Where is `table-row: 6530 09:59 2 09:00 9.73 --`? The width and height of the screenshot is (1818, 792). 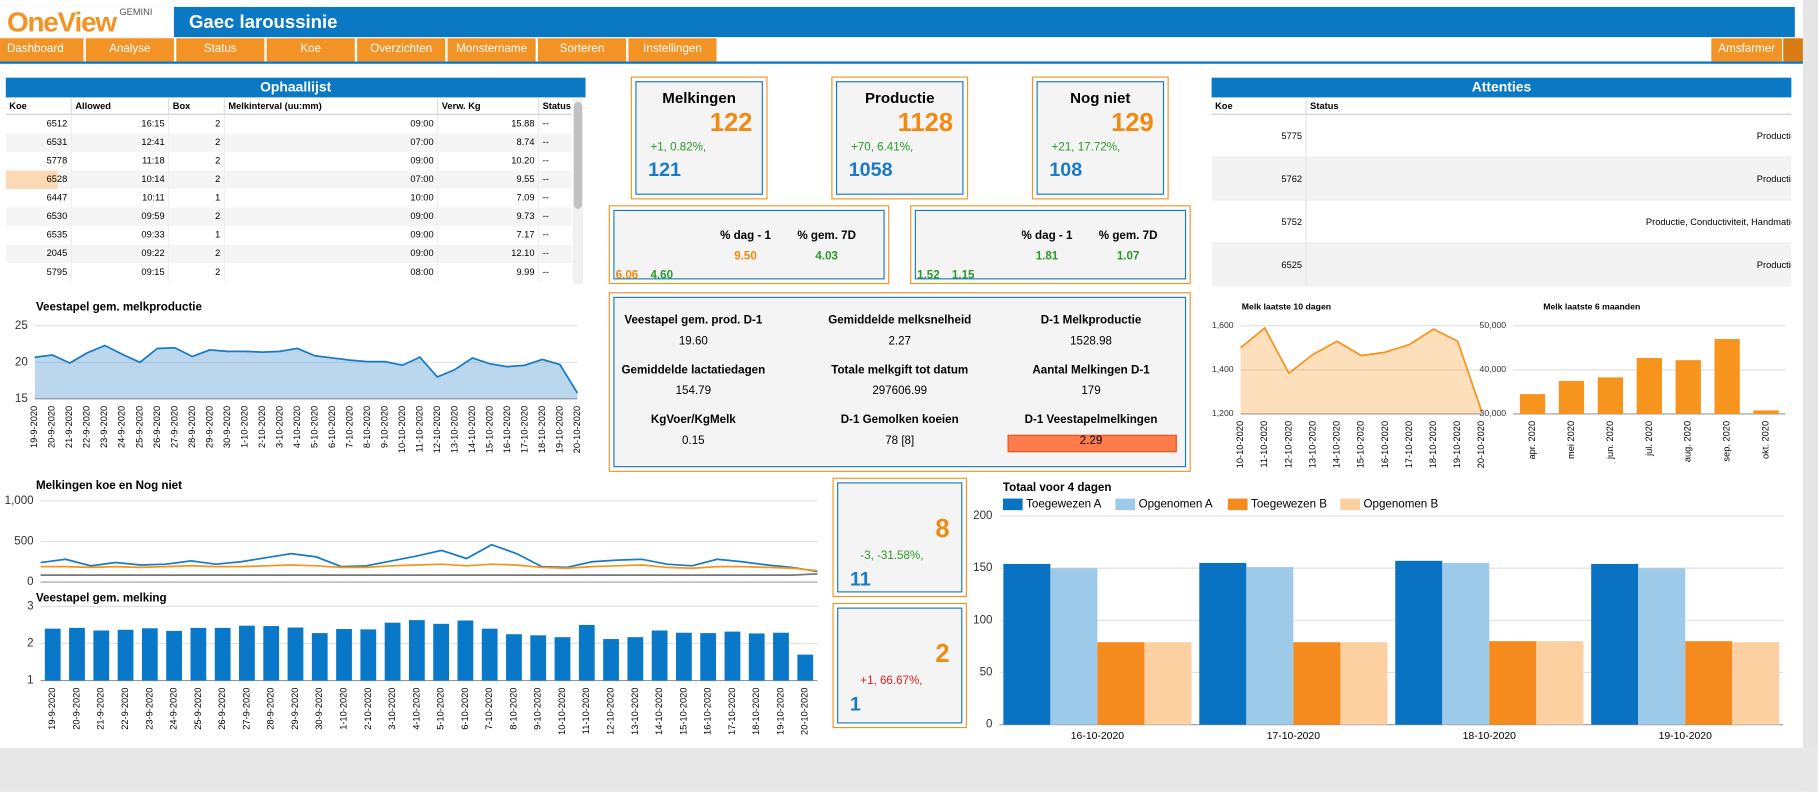 table-row: 6530 09:59 2 09:00 9.73 -- is located at coordinates (288, 216).